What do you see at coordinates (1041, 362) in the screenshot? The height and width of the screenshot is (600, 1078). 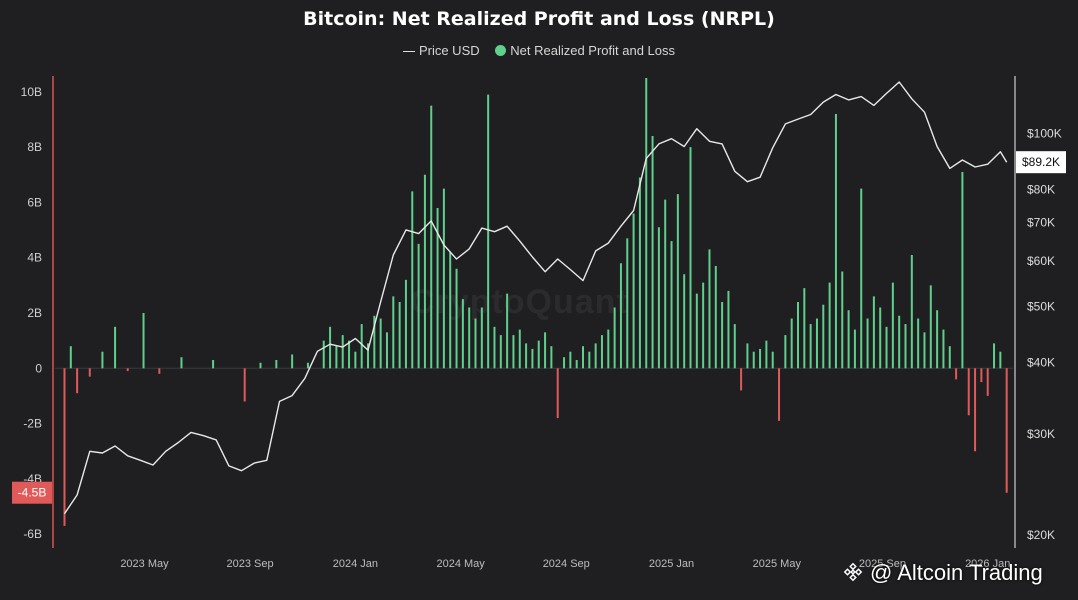 I see `right-axis-tick: $40K` at bounding box center [1041, 362].